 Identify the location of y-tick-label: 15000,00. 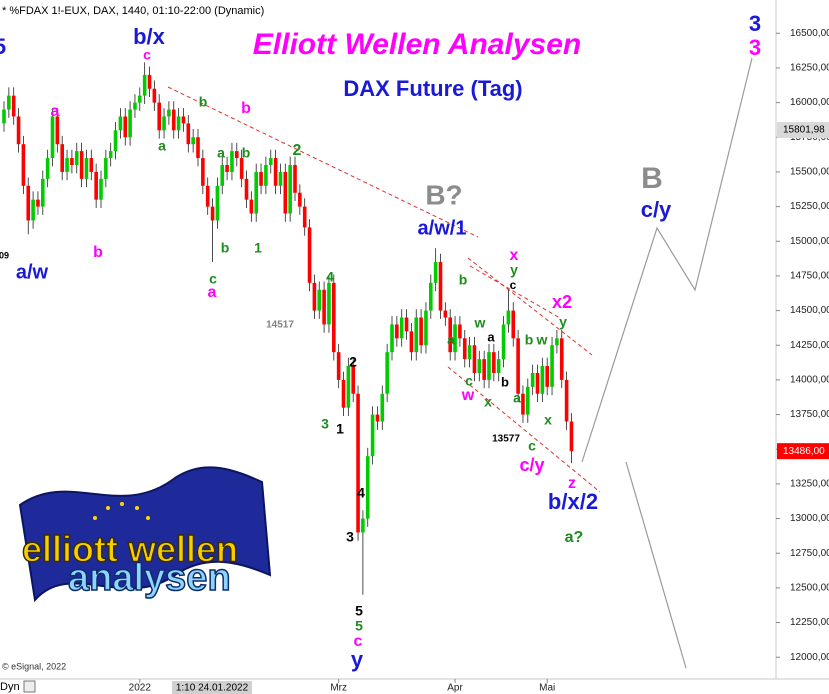
(809, 241).